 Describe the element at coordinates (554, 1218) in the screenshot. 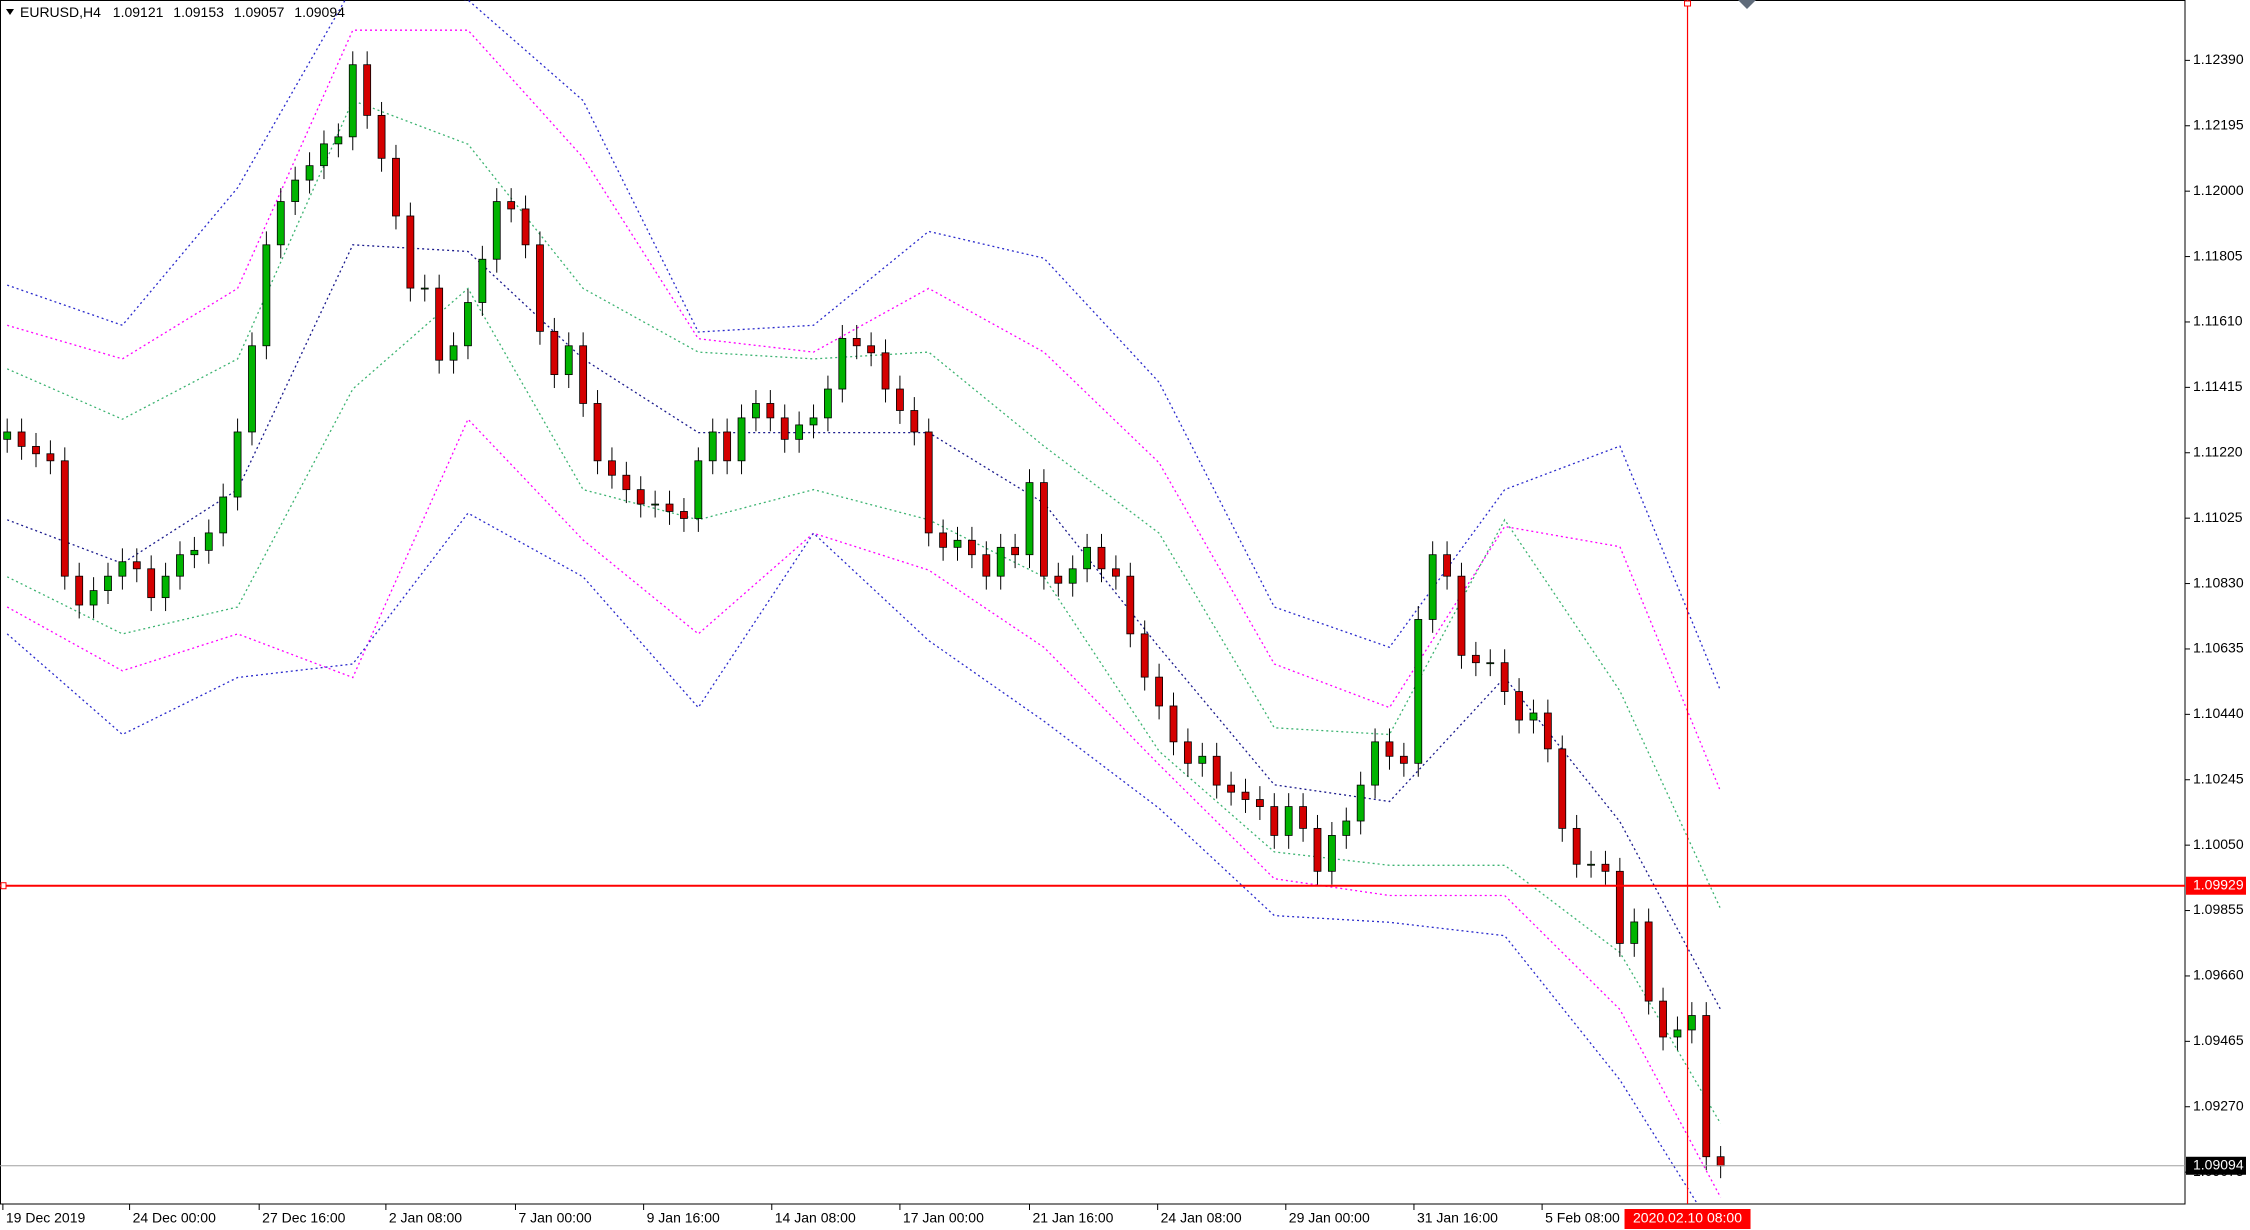

I see `x-tick-label: 7 Jan 00:00` at that location.